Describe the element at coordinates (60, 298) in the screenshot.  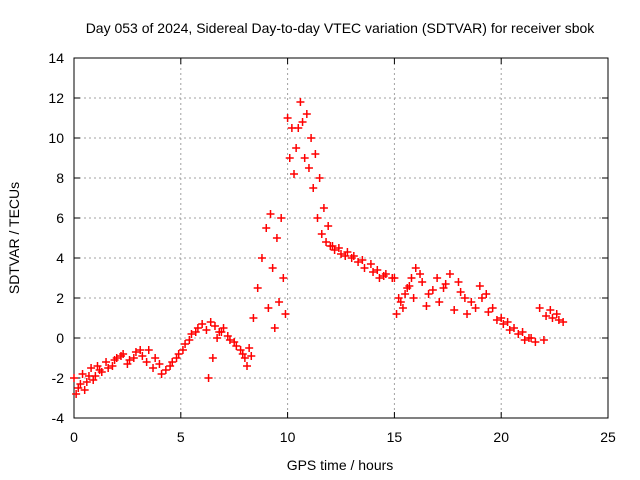
I see `y-tick-label: 2` at that location.